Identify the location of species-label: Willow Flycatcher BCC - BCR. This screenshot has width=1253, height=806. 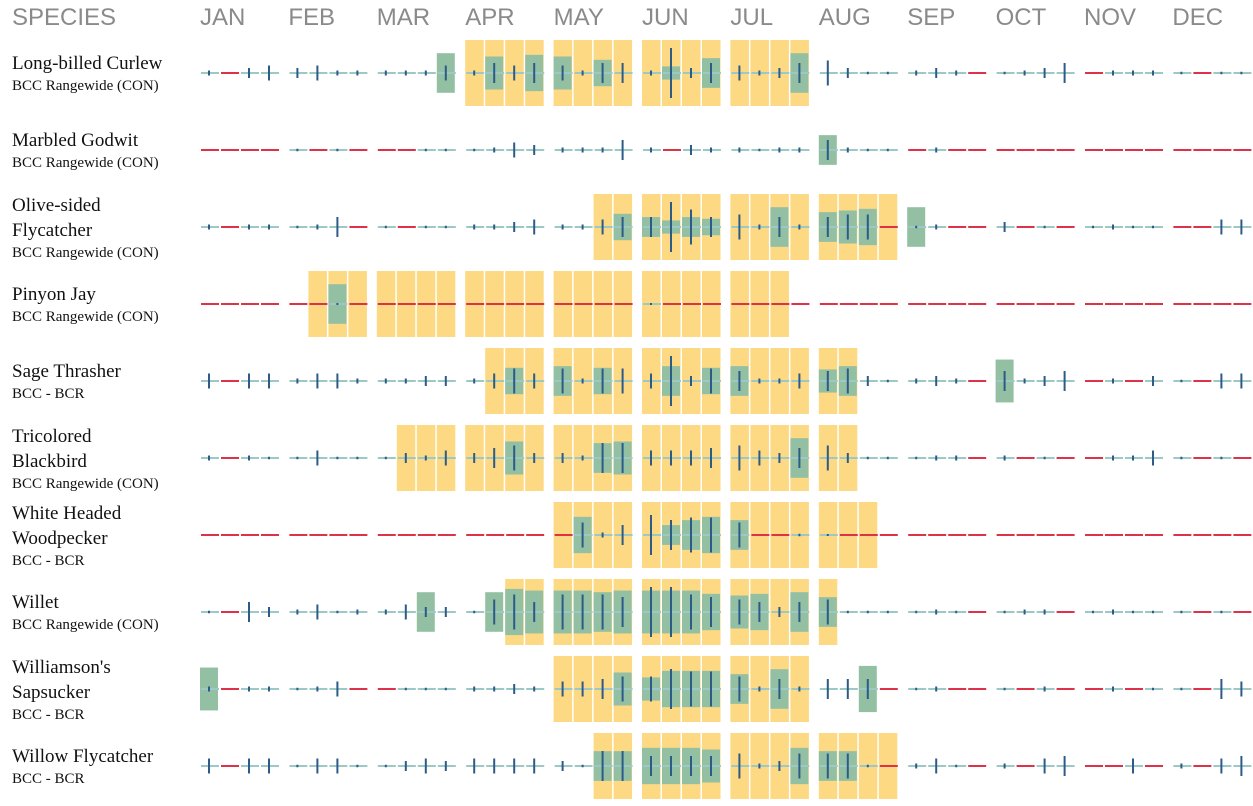
(104, 767).